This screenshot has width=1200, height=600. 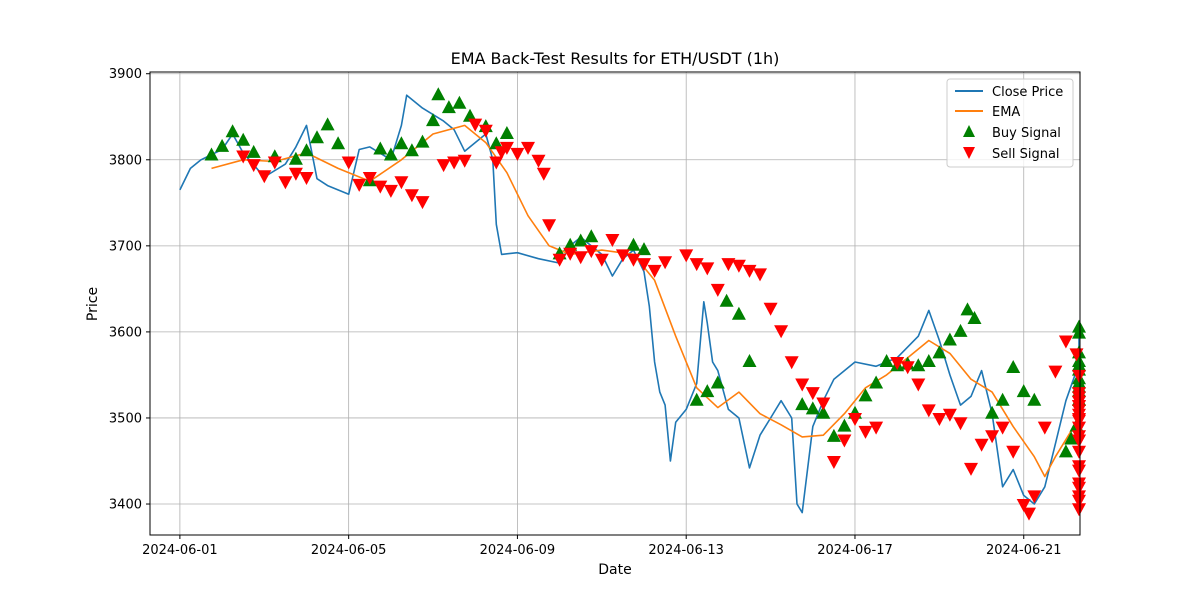 I want to click on x-tick-label: 2024-06-17, so click(x=855, y=550).